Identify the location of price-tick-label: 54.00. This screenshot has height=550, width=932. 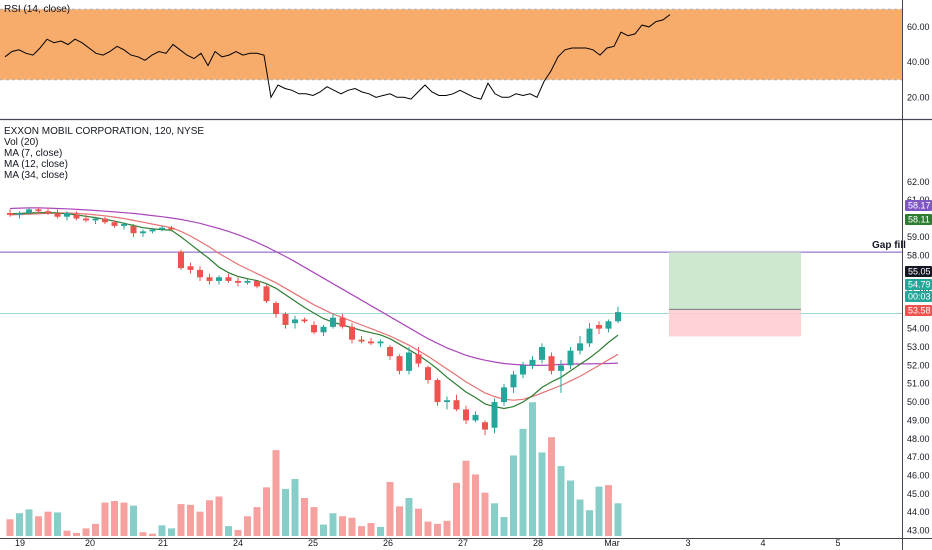
(918, 329).